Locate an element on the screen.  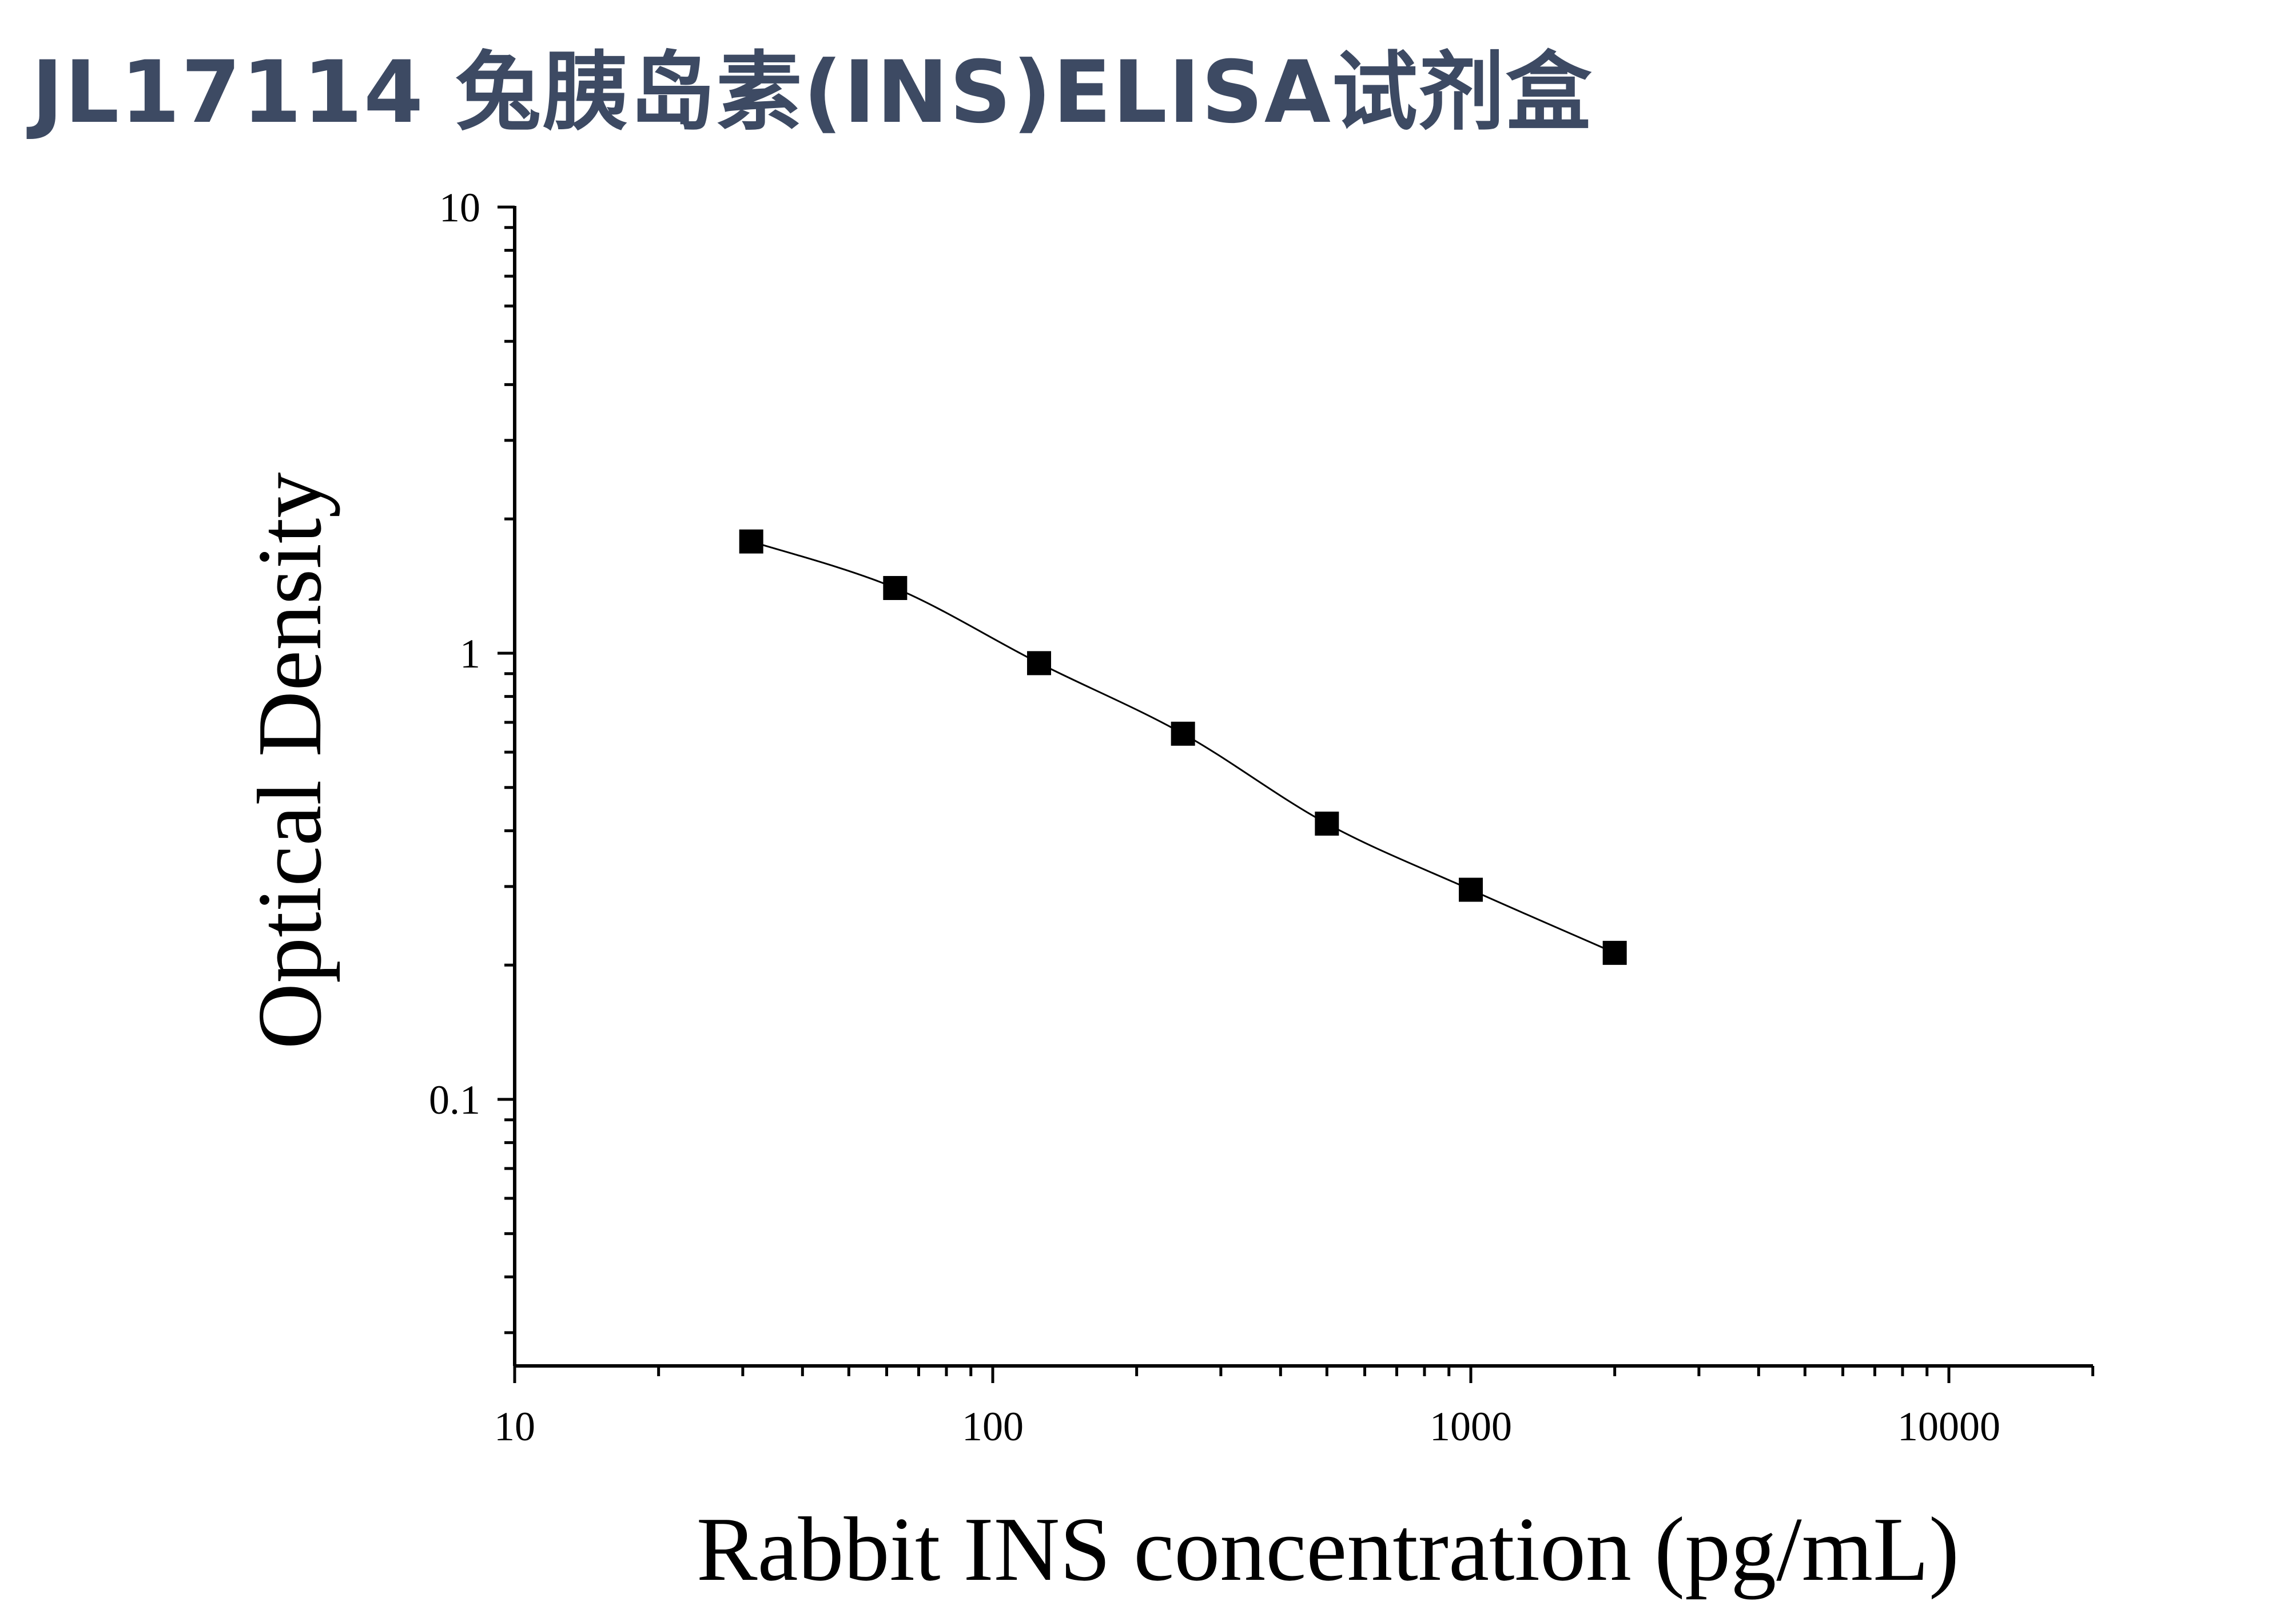
x-tick-label: 100 is located at coordinates (993, 1426).